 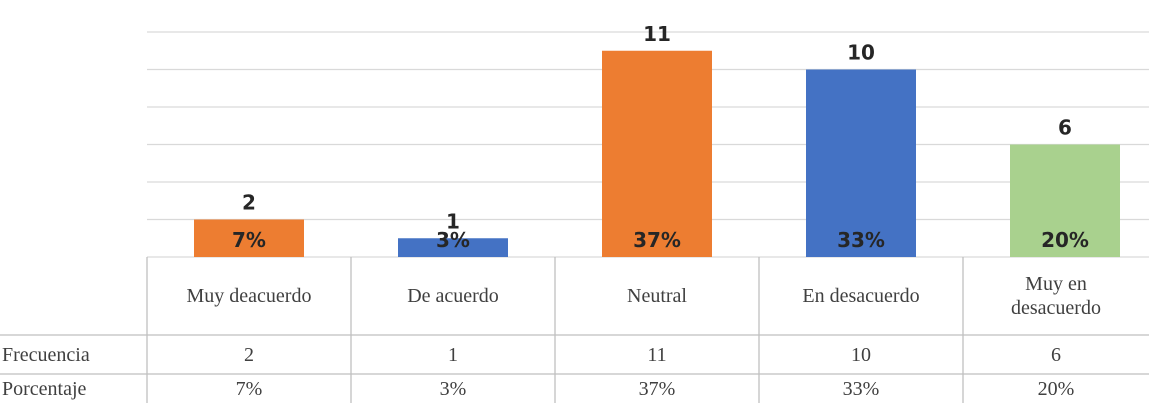 What do you see at coordinates (249, 203) in the screenshot?
I see `data-label: 2` at bounding box center [249, 203].